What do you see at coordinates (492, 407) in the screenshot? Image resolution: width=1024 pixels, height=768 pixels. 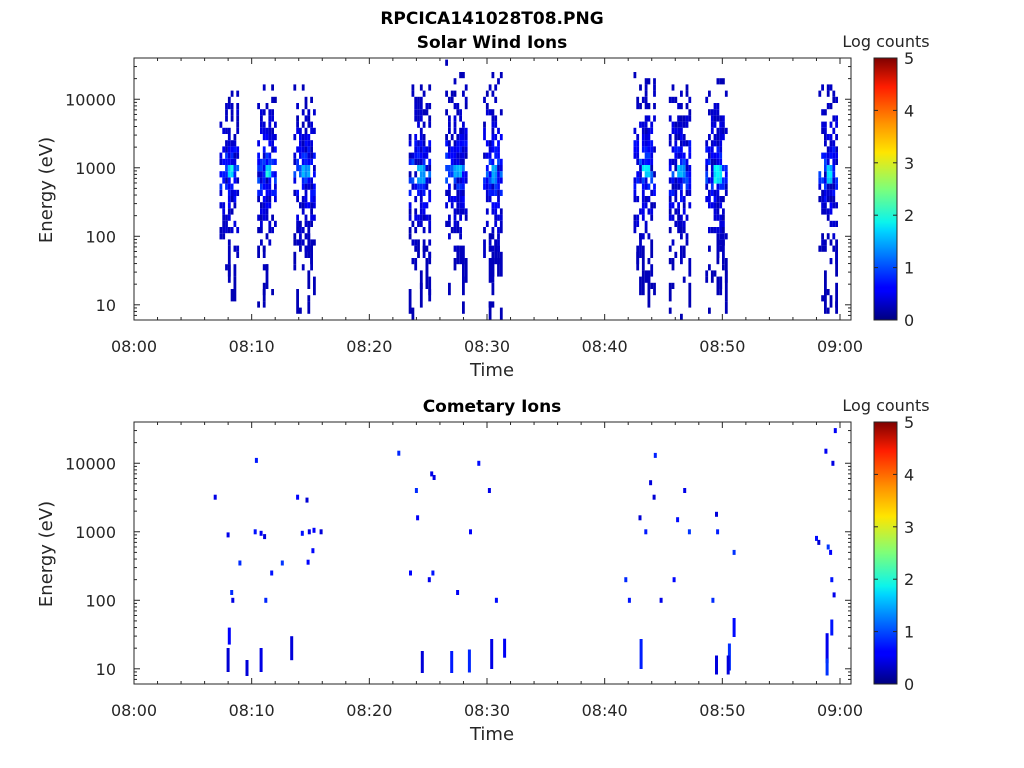 I see `panel-title: Cometary Ions` at bounding box center [492, 407].